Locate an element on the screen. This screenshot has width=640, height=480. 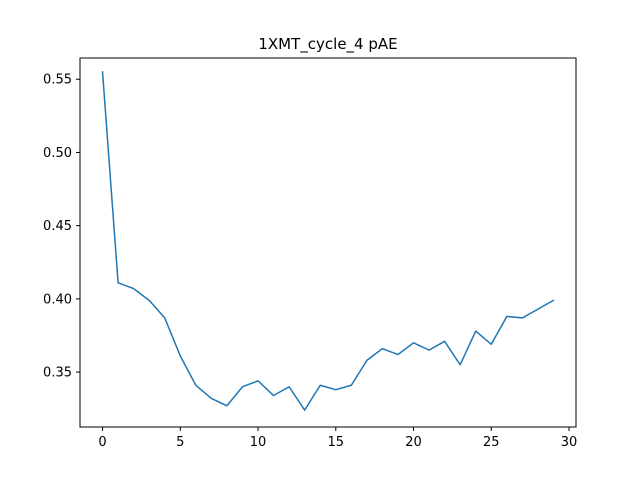
x-tick-label: 20 is located at coordinates (413, 442).